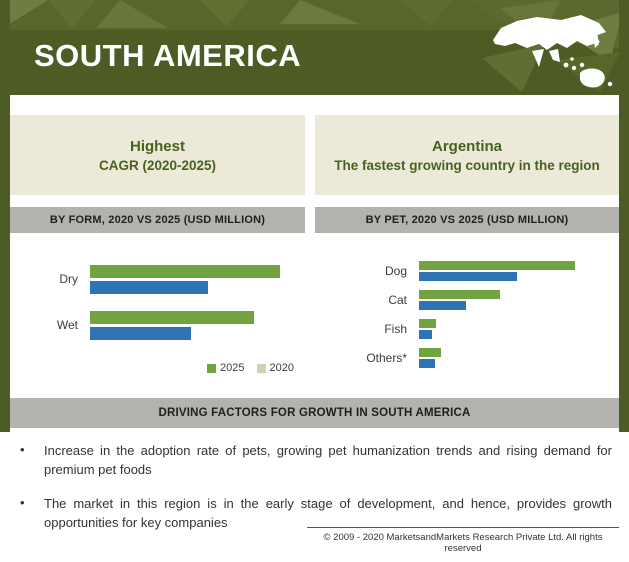 The image size is (629, 562). I want to click on asia-pacific-map-icon, so click(553, 51).